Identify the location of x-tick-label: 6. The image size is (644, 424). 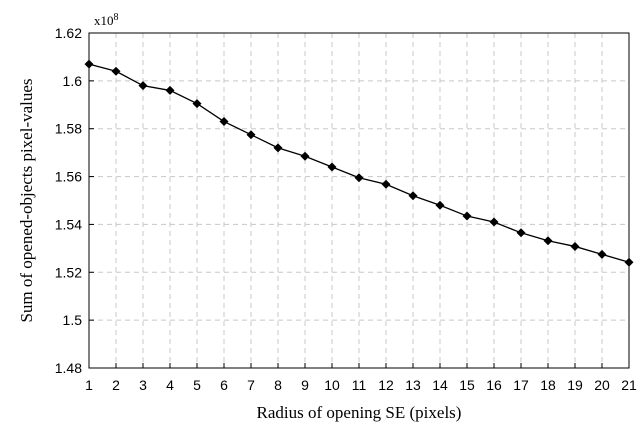
(224, 385).